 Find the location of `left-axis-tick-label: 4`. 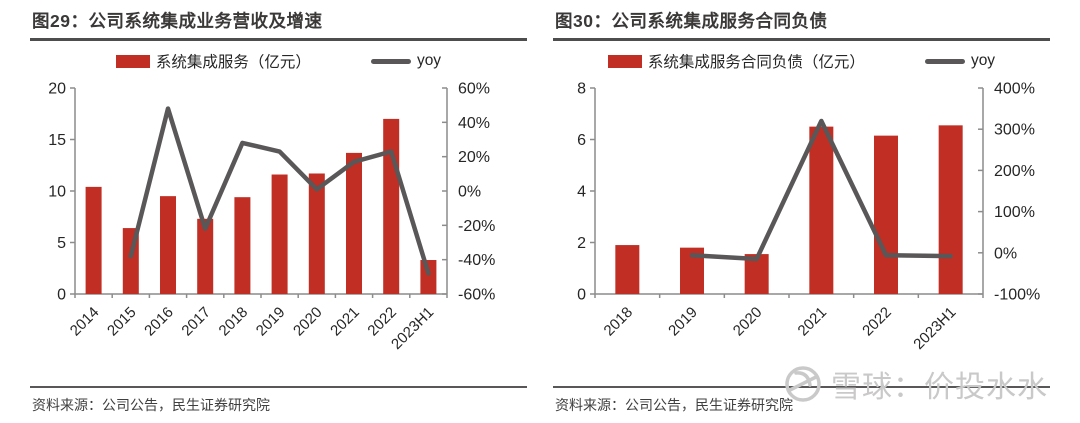

left-axis-tick-label: 4 is located at coordinates (581, 192).